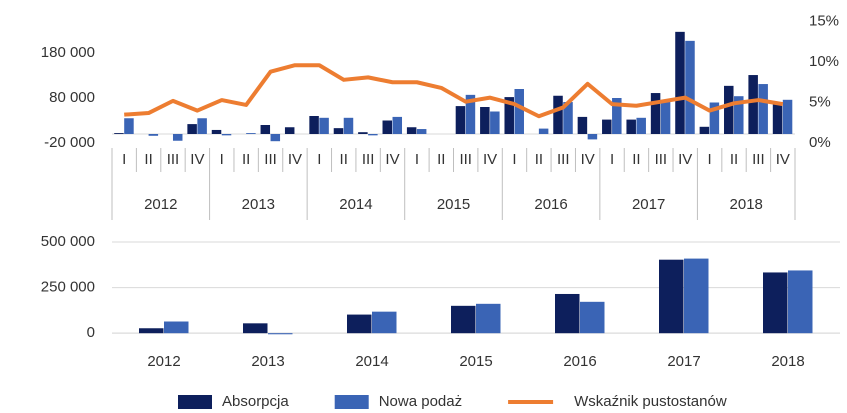  I want to click on line, so click(454, 91).